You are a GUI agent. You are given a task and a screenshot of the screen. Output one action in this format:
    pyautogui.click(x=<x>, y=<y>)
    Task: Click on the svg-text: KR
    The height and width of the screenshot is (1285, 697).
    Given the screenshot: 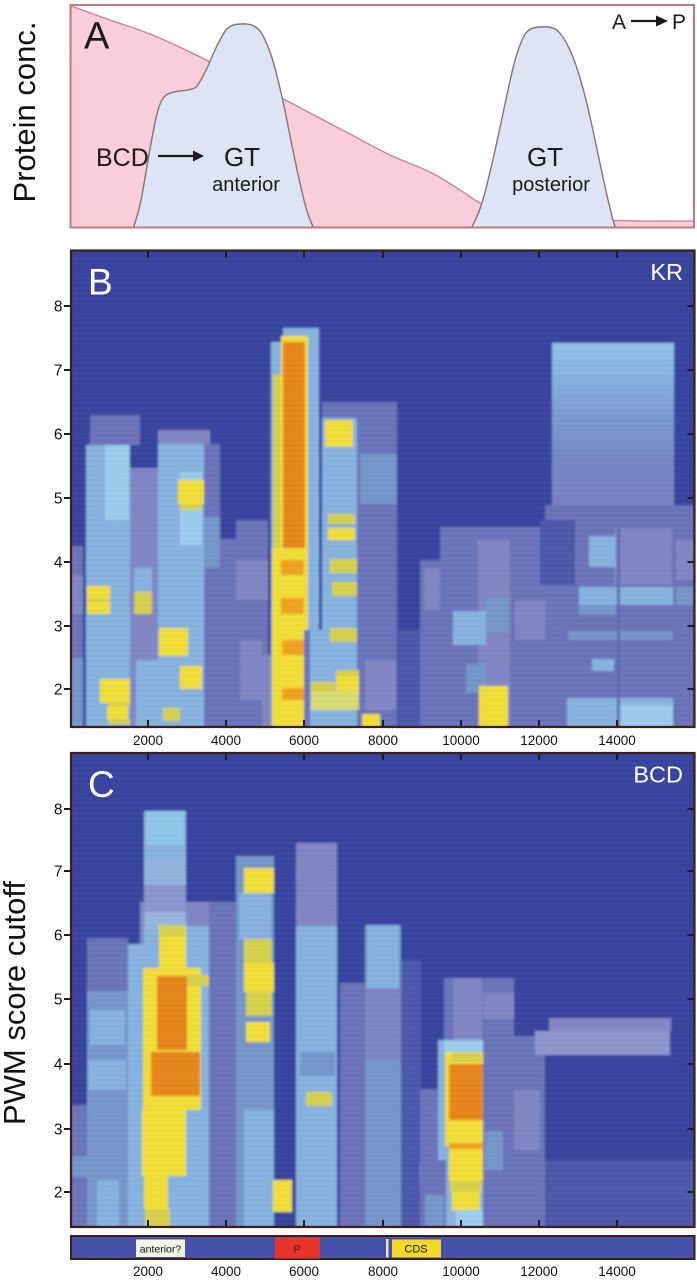 What is the action you would take?
    pyautogui.click(x=666, y=272)
    